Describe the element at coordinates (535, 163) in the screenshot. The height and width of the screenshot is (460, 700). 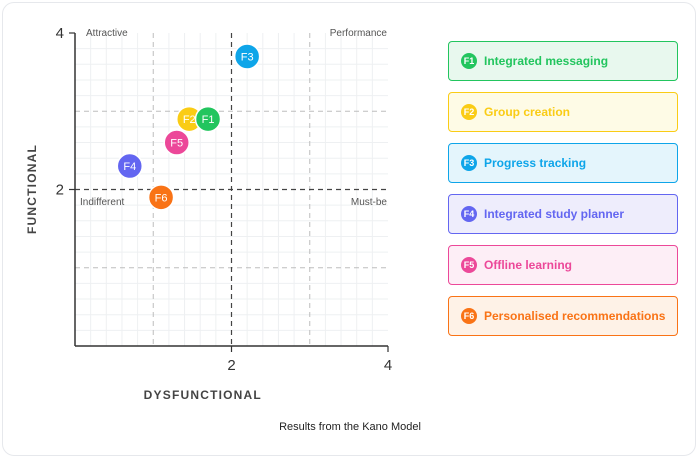
I see `legend-label: Progress tracking` at that location.